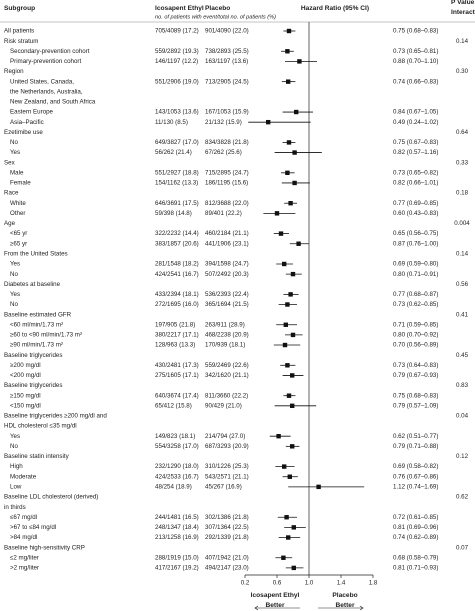 The height and width of the screenshot is (611, 475). Describe the element at coordinates (415, 365) in the screenshot. I see `hazard-ratio-label: 0.73 (0.64–0.83)` at that location.